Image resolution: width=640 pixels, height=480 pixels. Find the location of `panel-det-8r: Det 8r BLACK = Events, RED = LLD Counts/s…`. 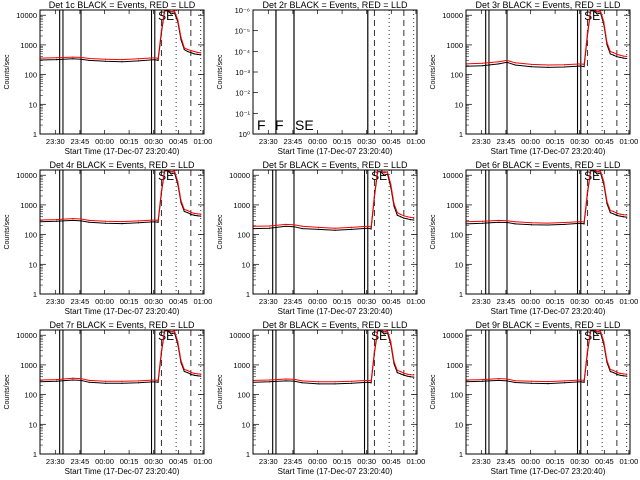

panel-det-8r: Det 8r BLACK = Events, RED = LLD Counts/s… is located at coordinates (321, 398).